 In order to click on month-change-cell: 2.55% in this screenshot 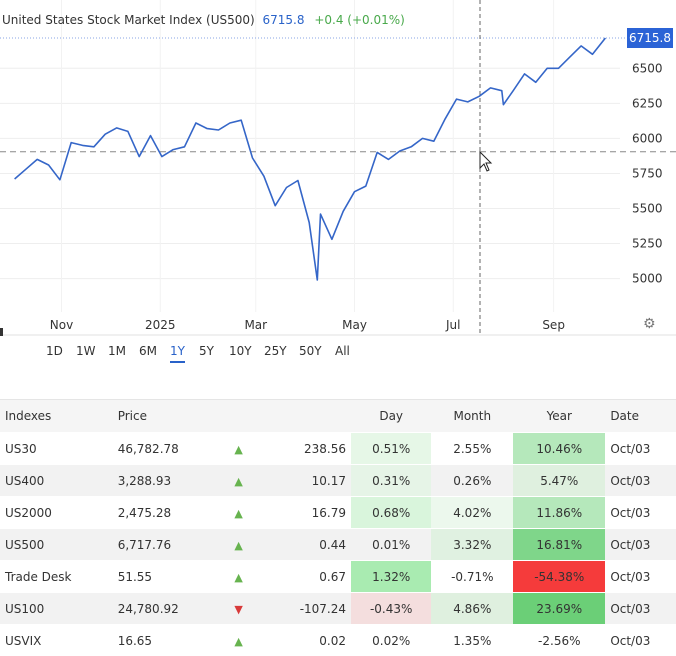, I will do `click(472, 449)`.